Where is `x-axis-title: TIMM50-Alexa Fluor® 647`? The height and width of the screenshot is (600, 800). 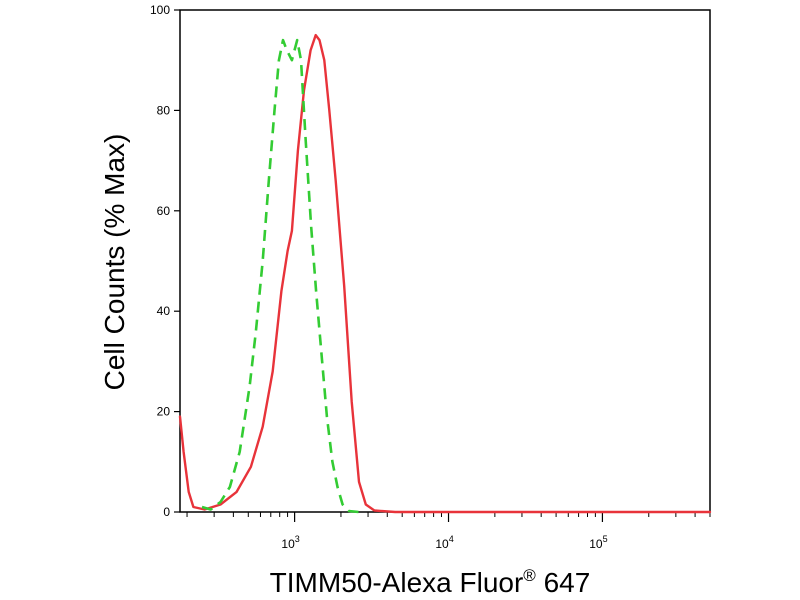 x-axis-title: TIMM50-Alexa Fluor® 647 is located at coordinates (430, 582).